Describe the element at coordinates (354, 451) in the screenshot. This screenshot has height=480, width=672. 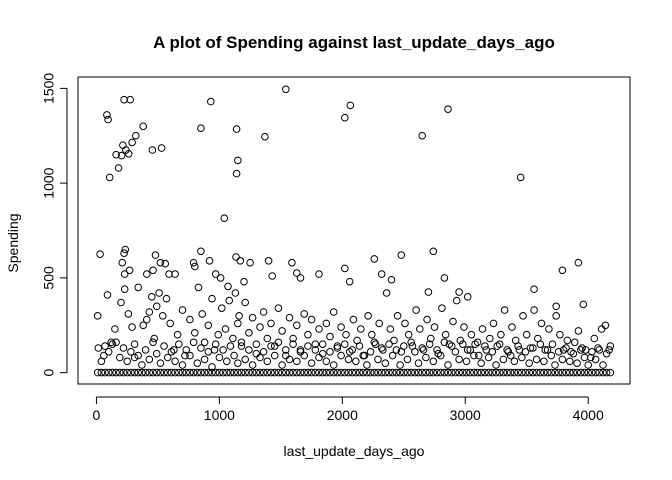
I see `x-axis-label: last_update_days_ago` at that location.